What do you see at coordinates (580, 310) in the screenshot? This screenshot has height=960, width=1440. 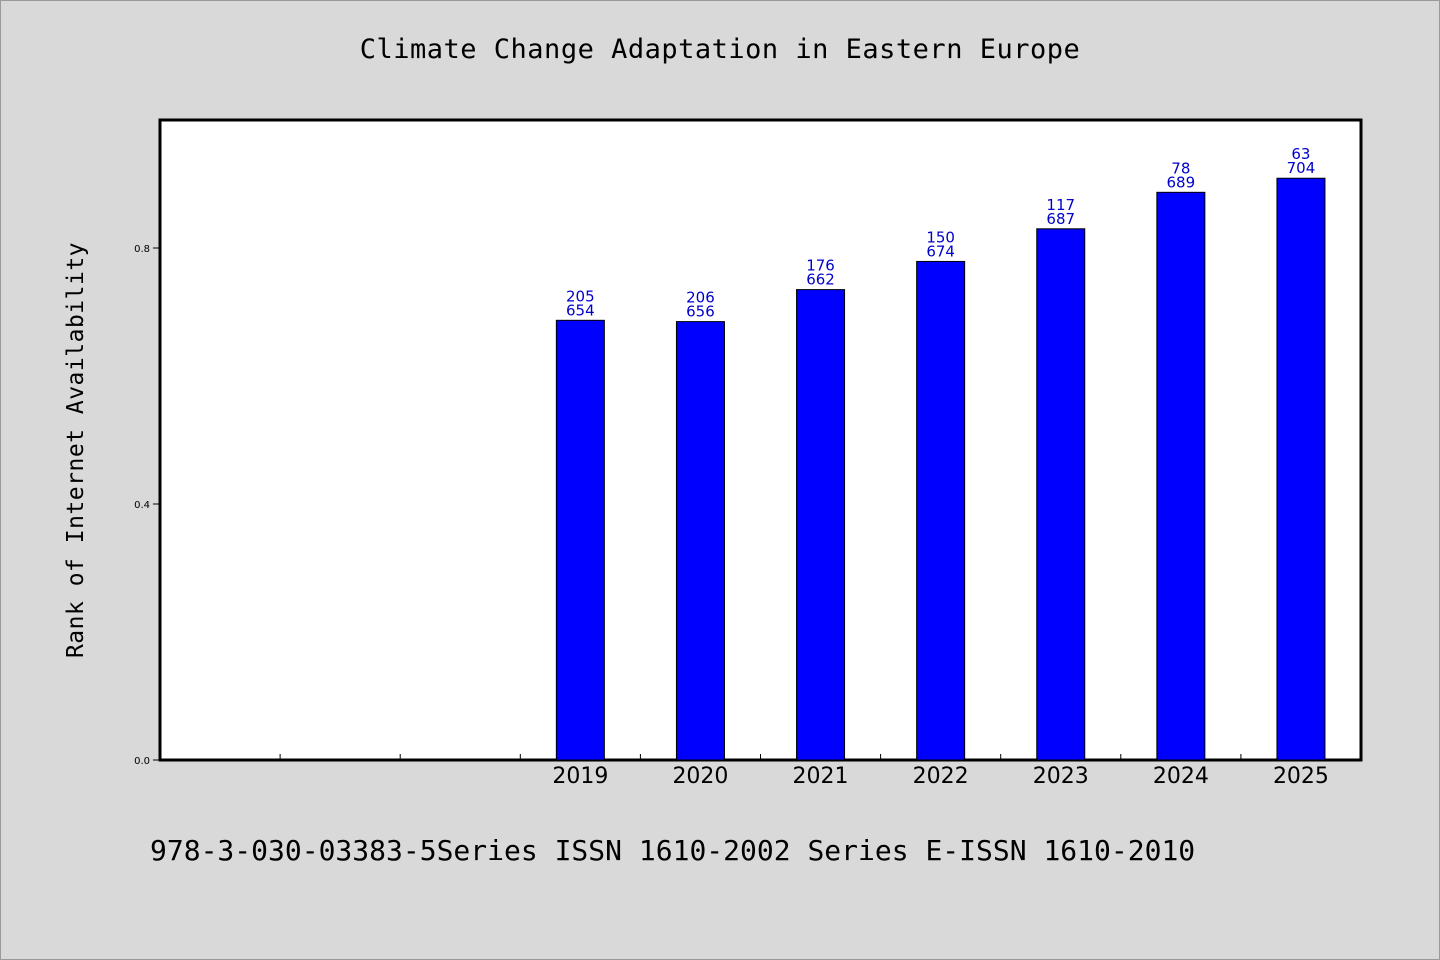 I see `data-label-bottom: 654` at bounding box center [580, 310].